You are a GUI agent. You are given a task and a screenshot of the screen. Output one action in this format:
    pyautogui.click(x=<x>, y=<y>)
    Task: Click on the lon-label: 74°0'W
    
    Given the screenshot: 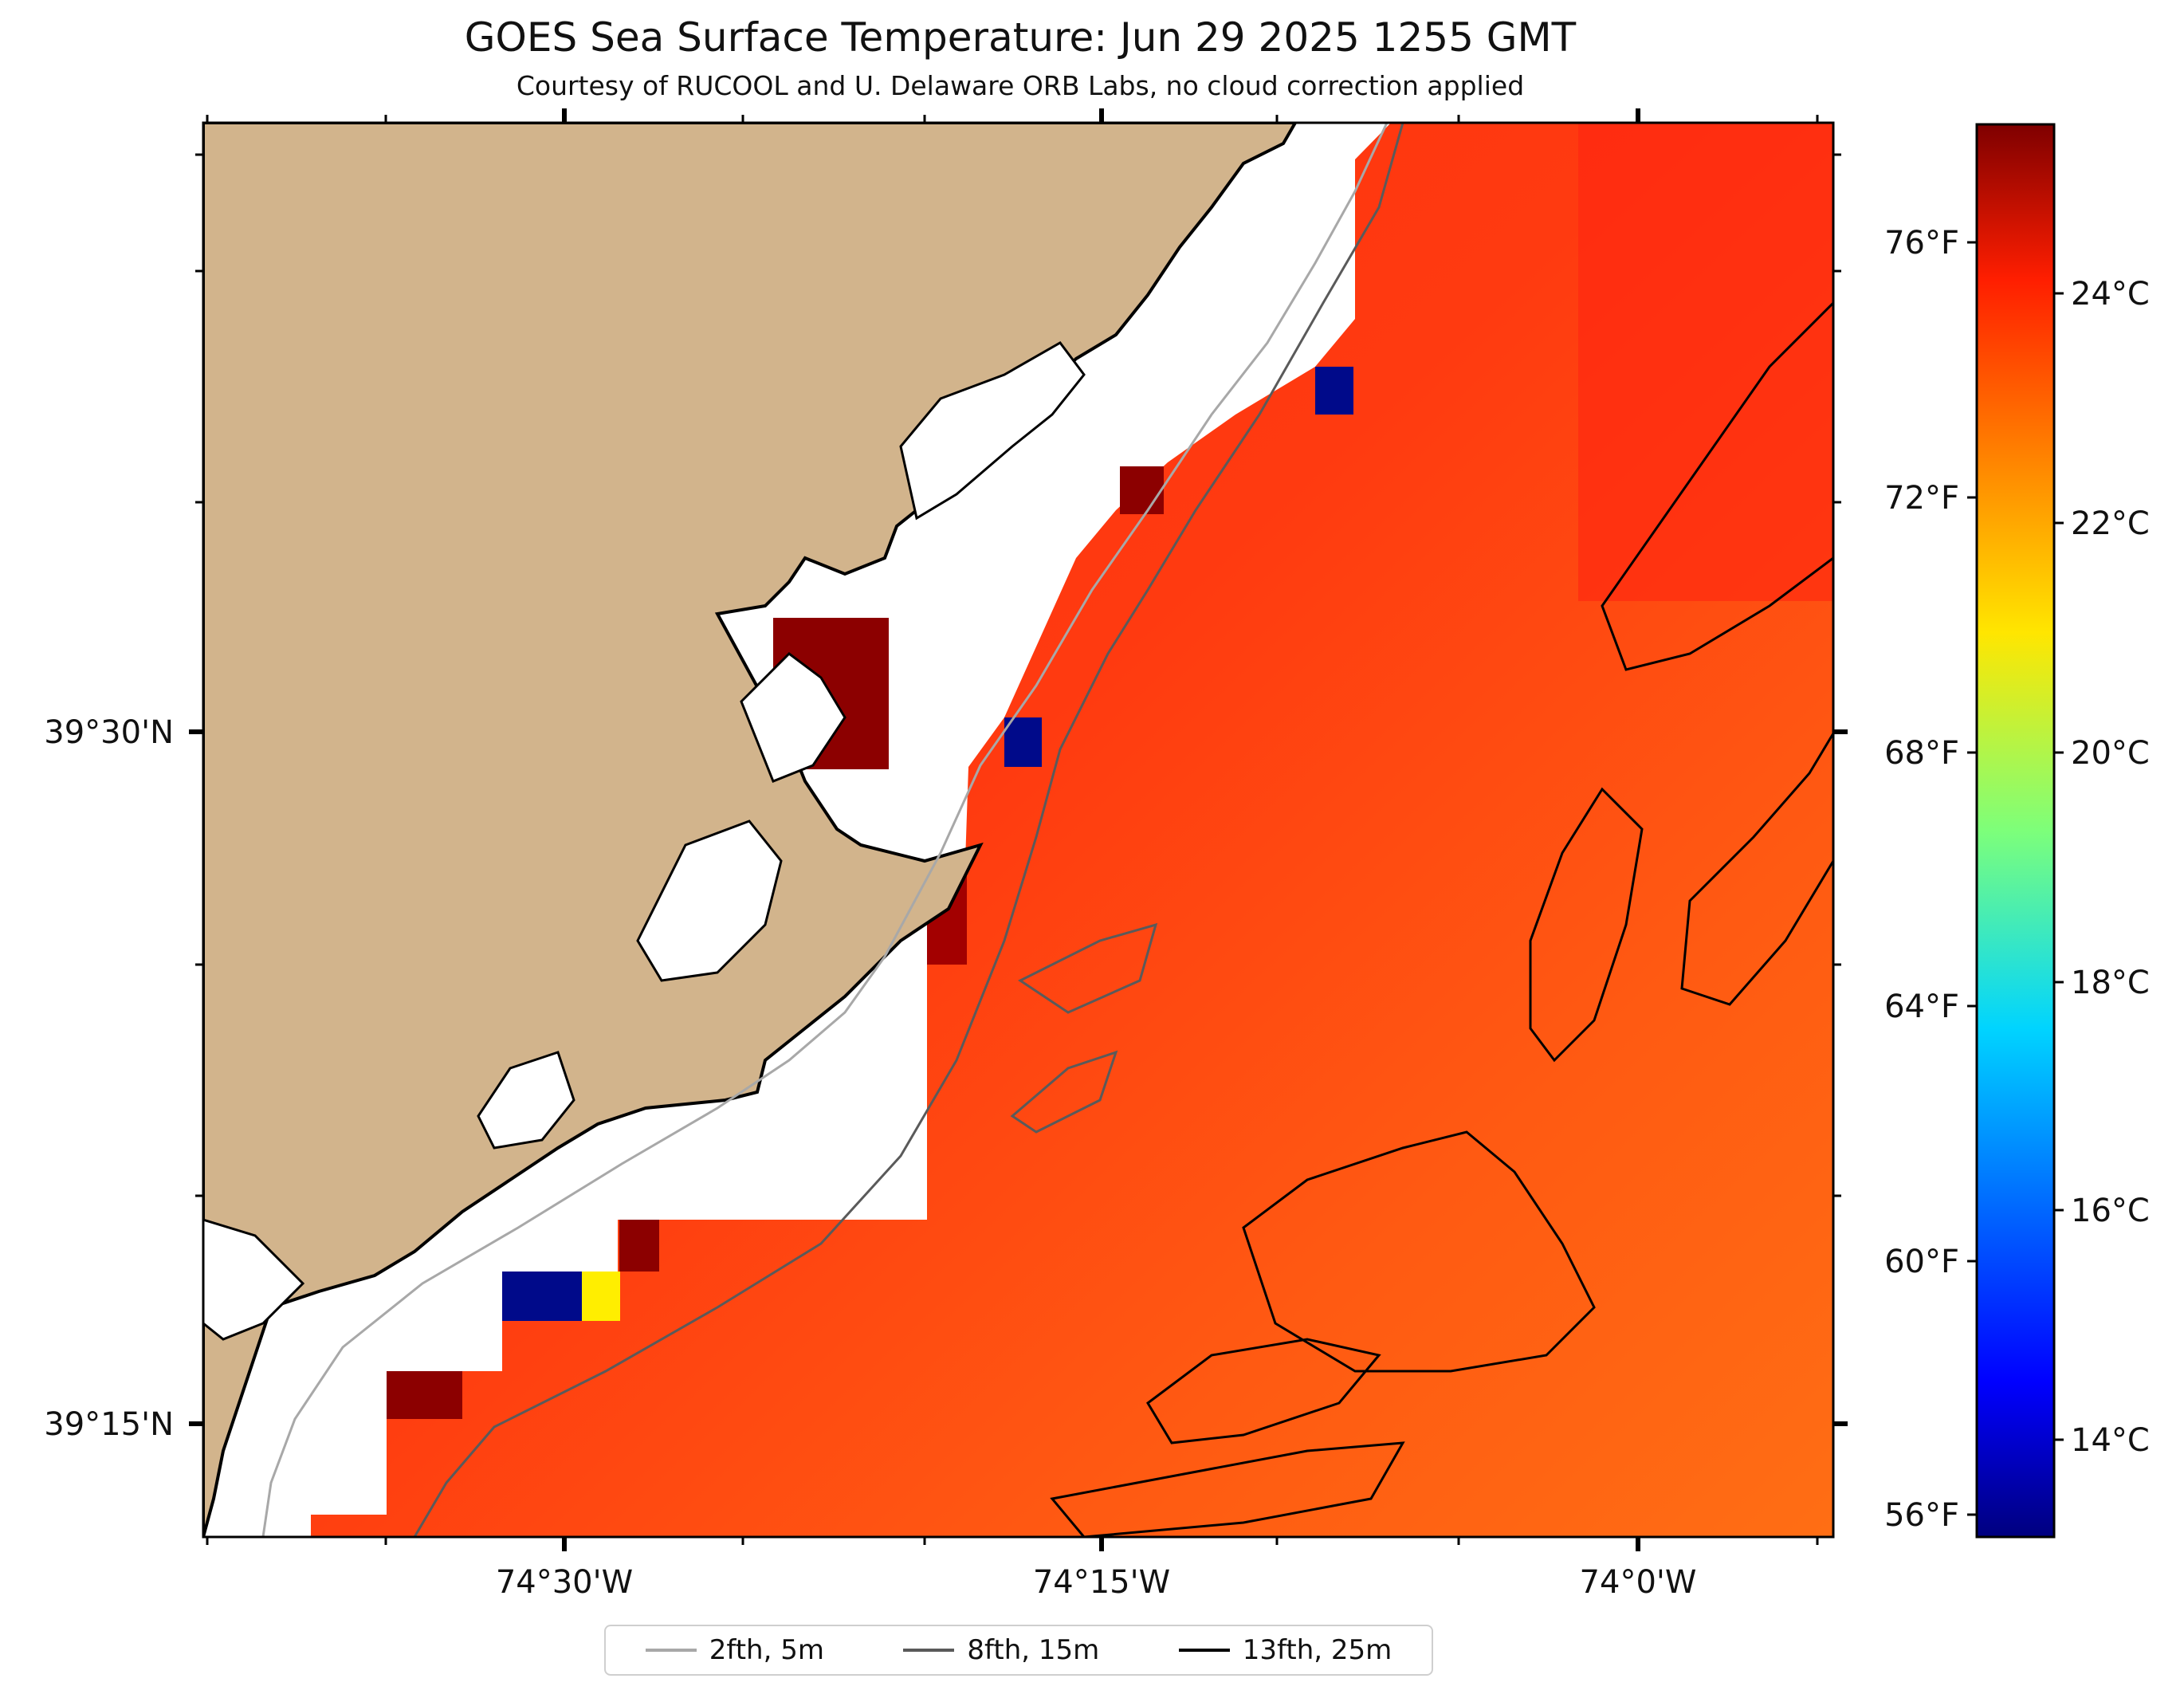 What is the action you would take?
    pyautogui.click(x=1638, y=1583)
    